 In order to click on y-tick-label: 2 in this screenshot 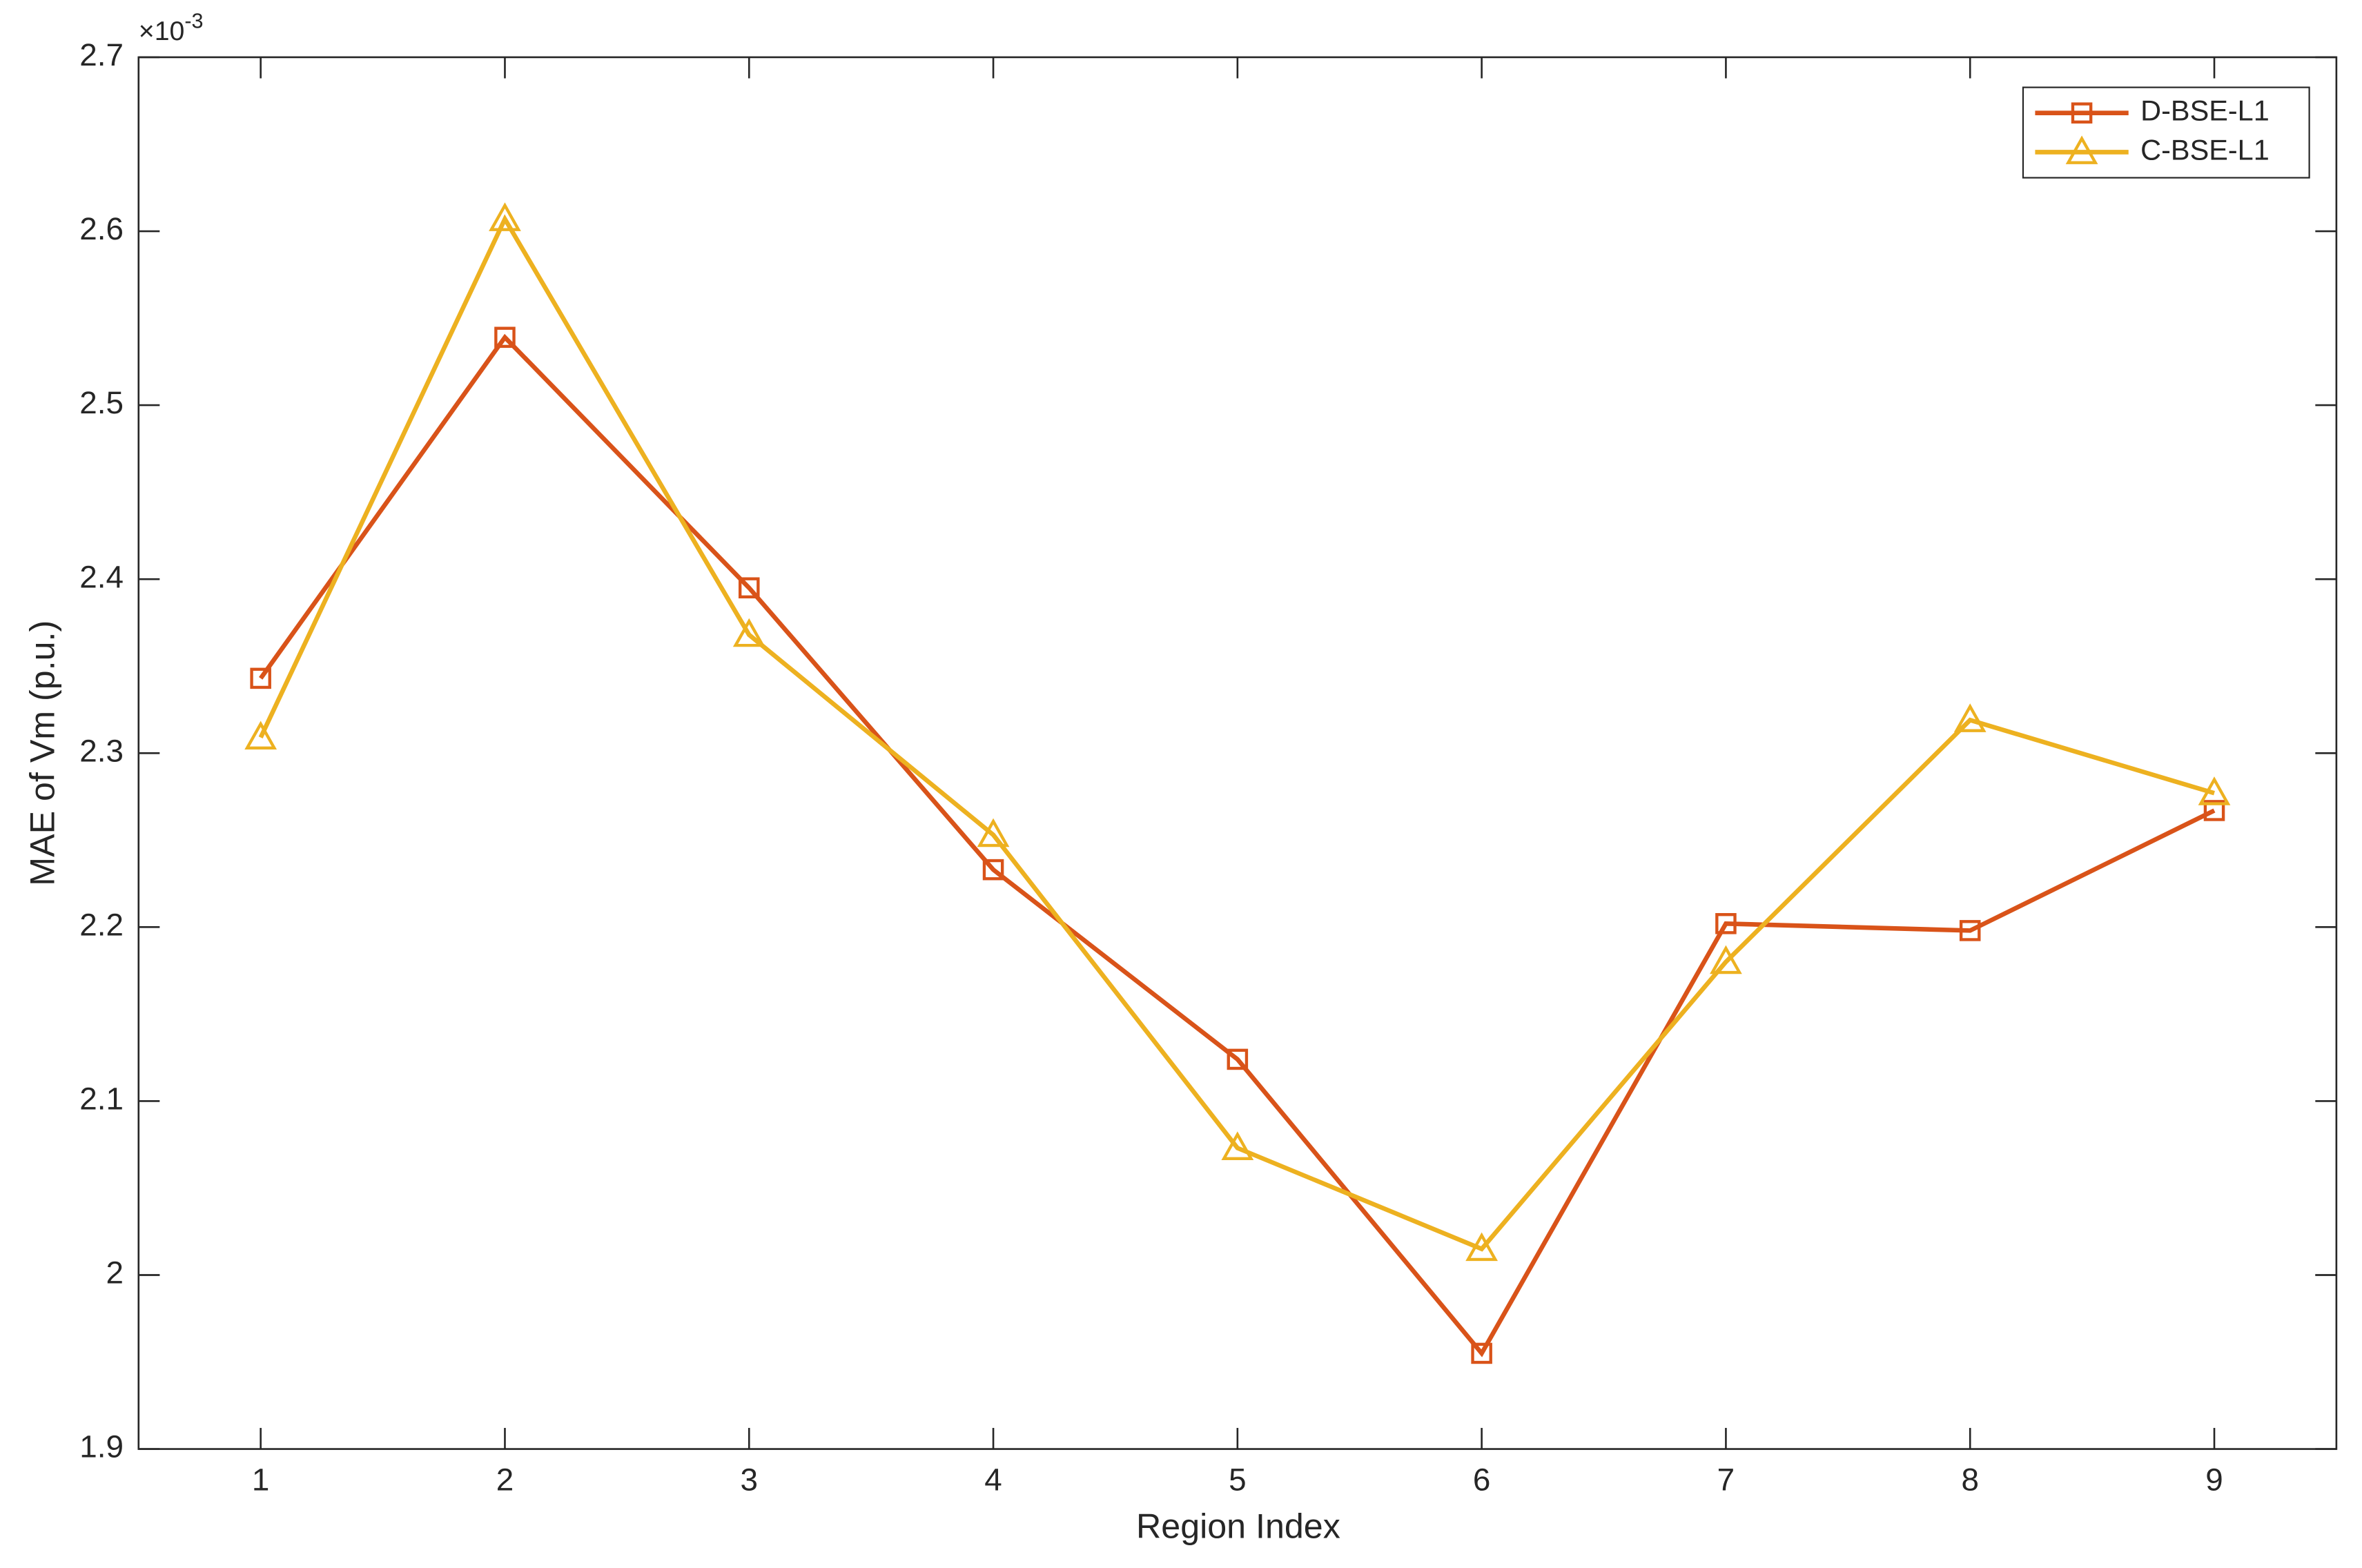, I will do `click(115, 1273)`.